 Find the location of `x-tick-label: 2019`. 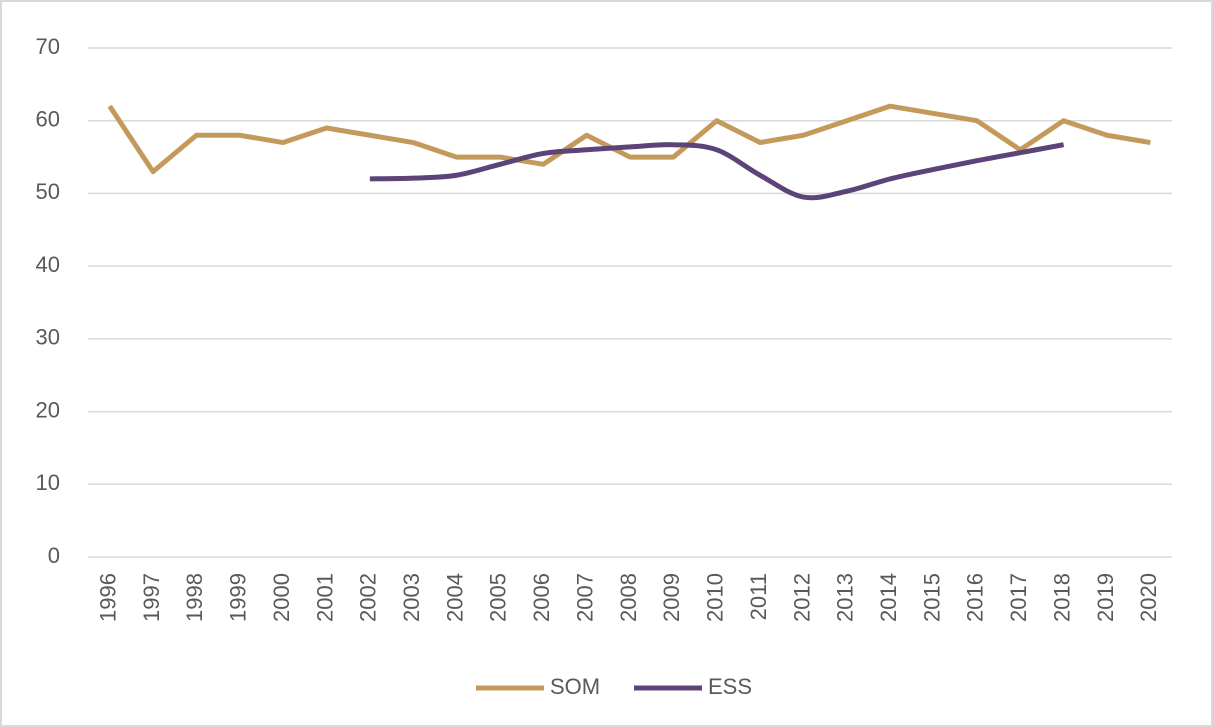

x-tick-label: 2019 is located at coordinates (1105, 597).